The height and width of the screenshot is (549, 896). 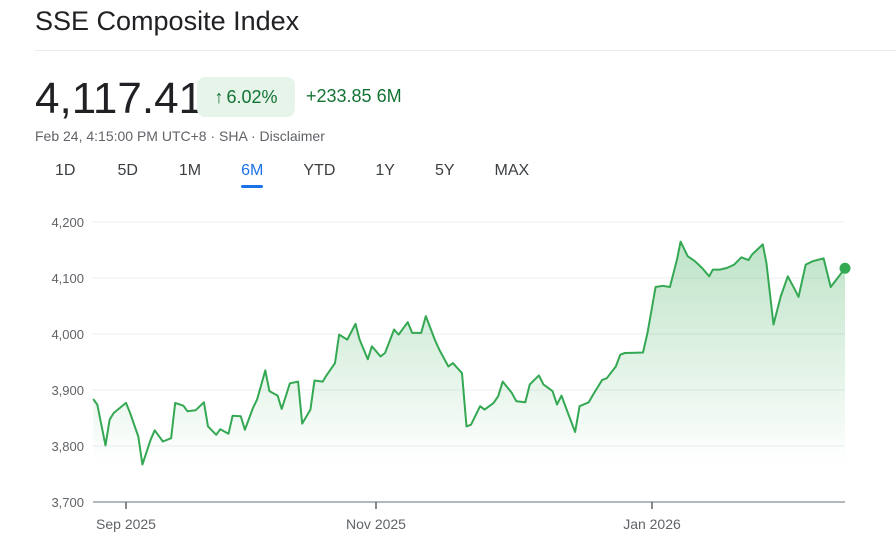 What do you see at coordinates (252, 96) in the screenshot?
I see `change-percent: 6.02%` at bounding box center [252, 96].